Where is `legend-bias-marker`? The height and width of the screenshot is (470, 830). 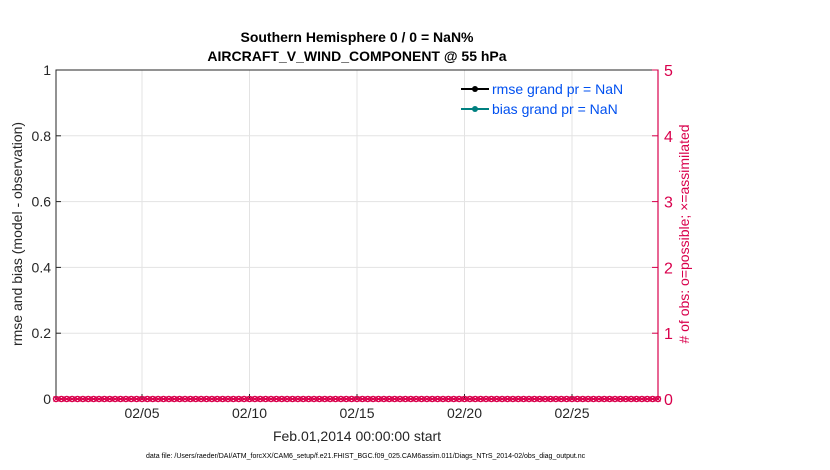
legend-bias-marker is located at coordinates (475, 109).